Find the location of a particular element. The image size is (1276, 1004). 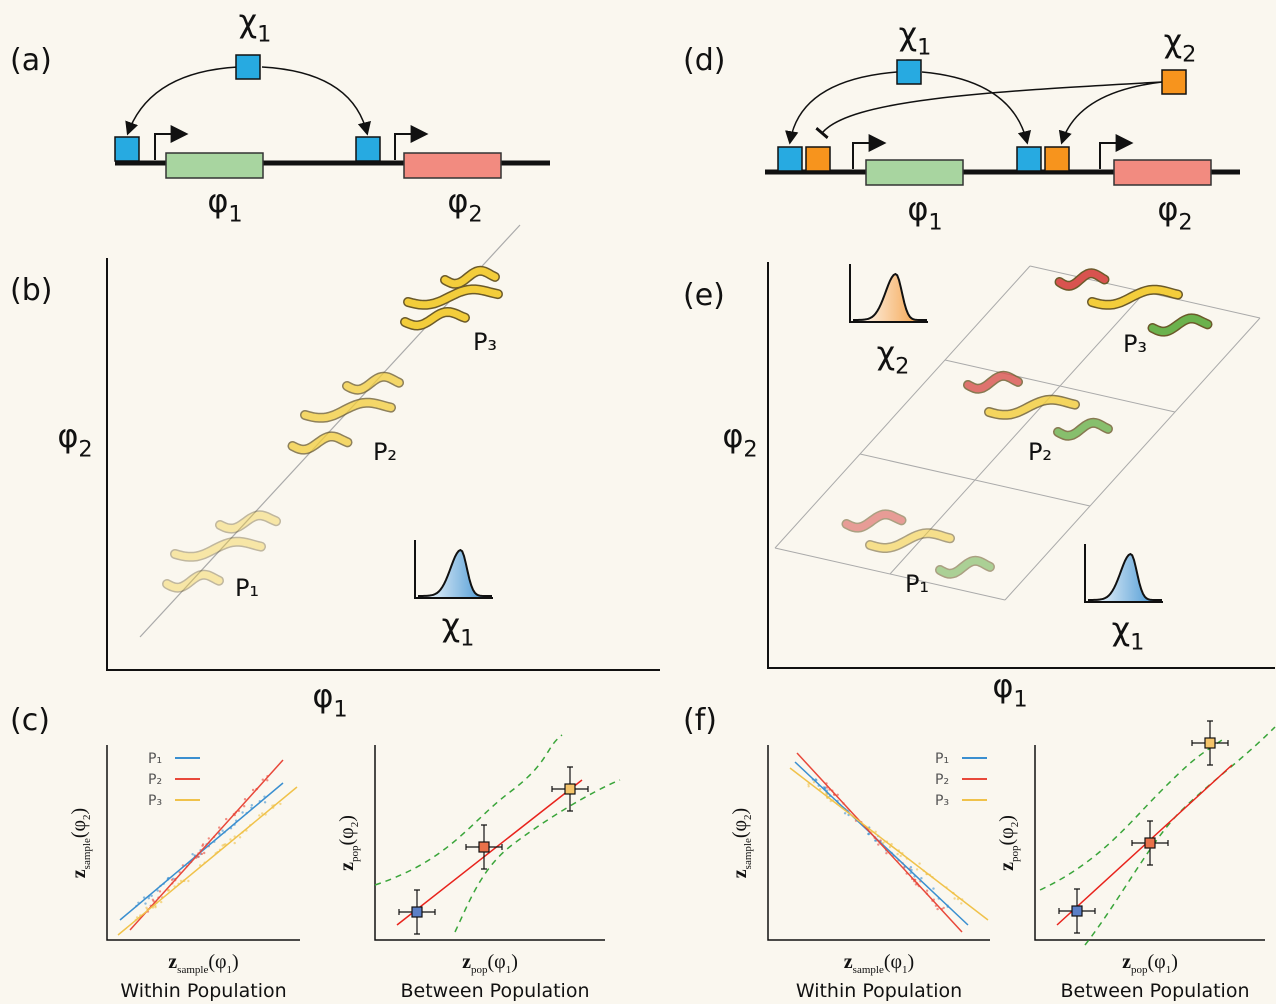

axes is located at coordinates (203, 843).